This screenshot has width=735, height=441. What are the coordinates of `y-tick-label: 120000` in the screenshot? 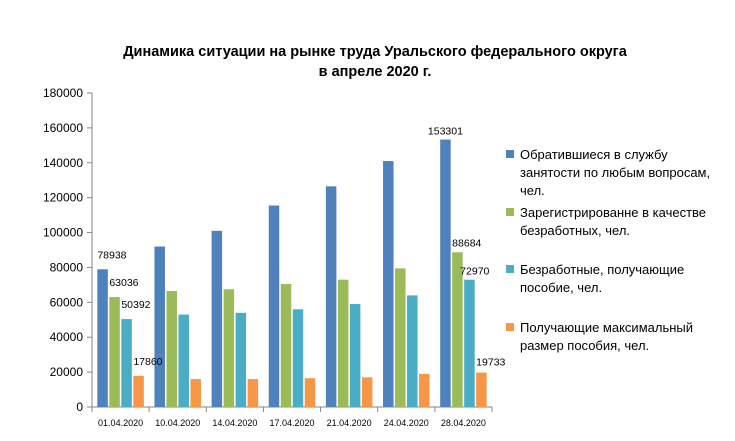 It's located at (63, 198).